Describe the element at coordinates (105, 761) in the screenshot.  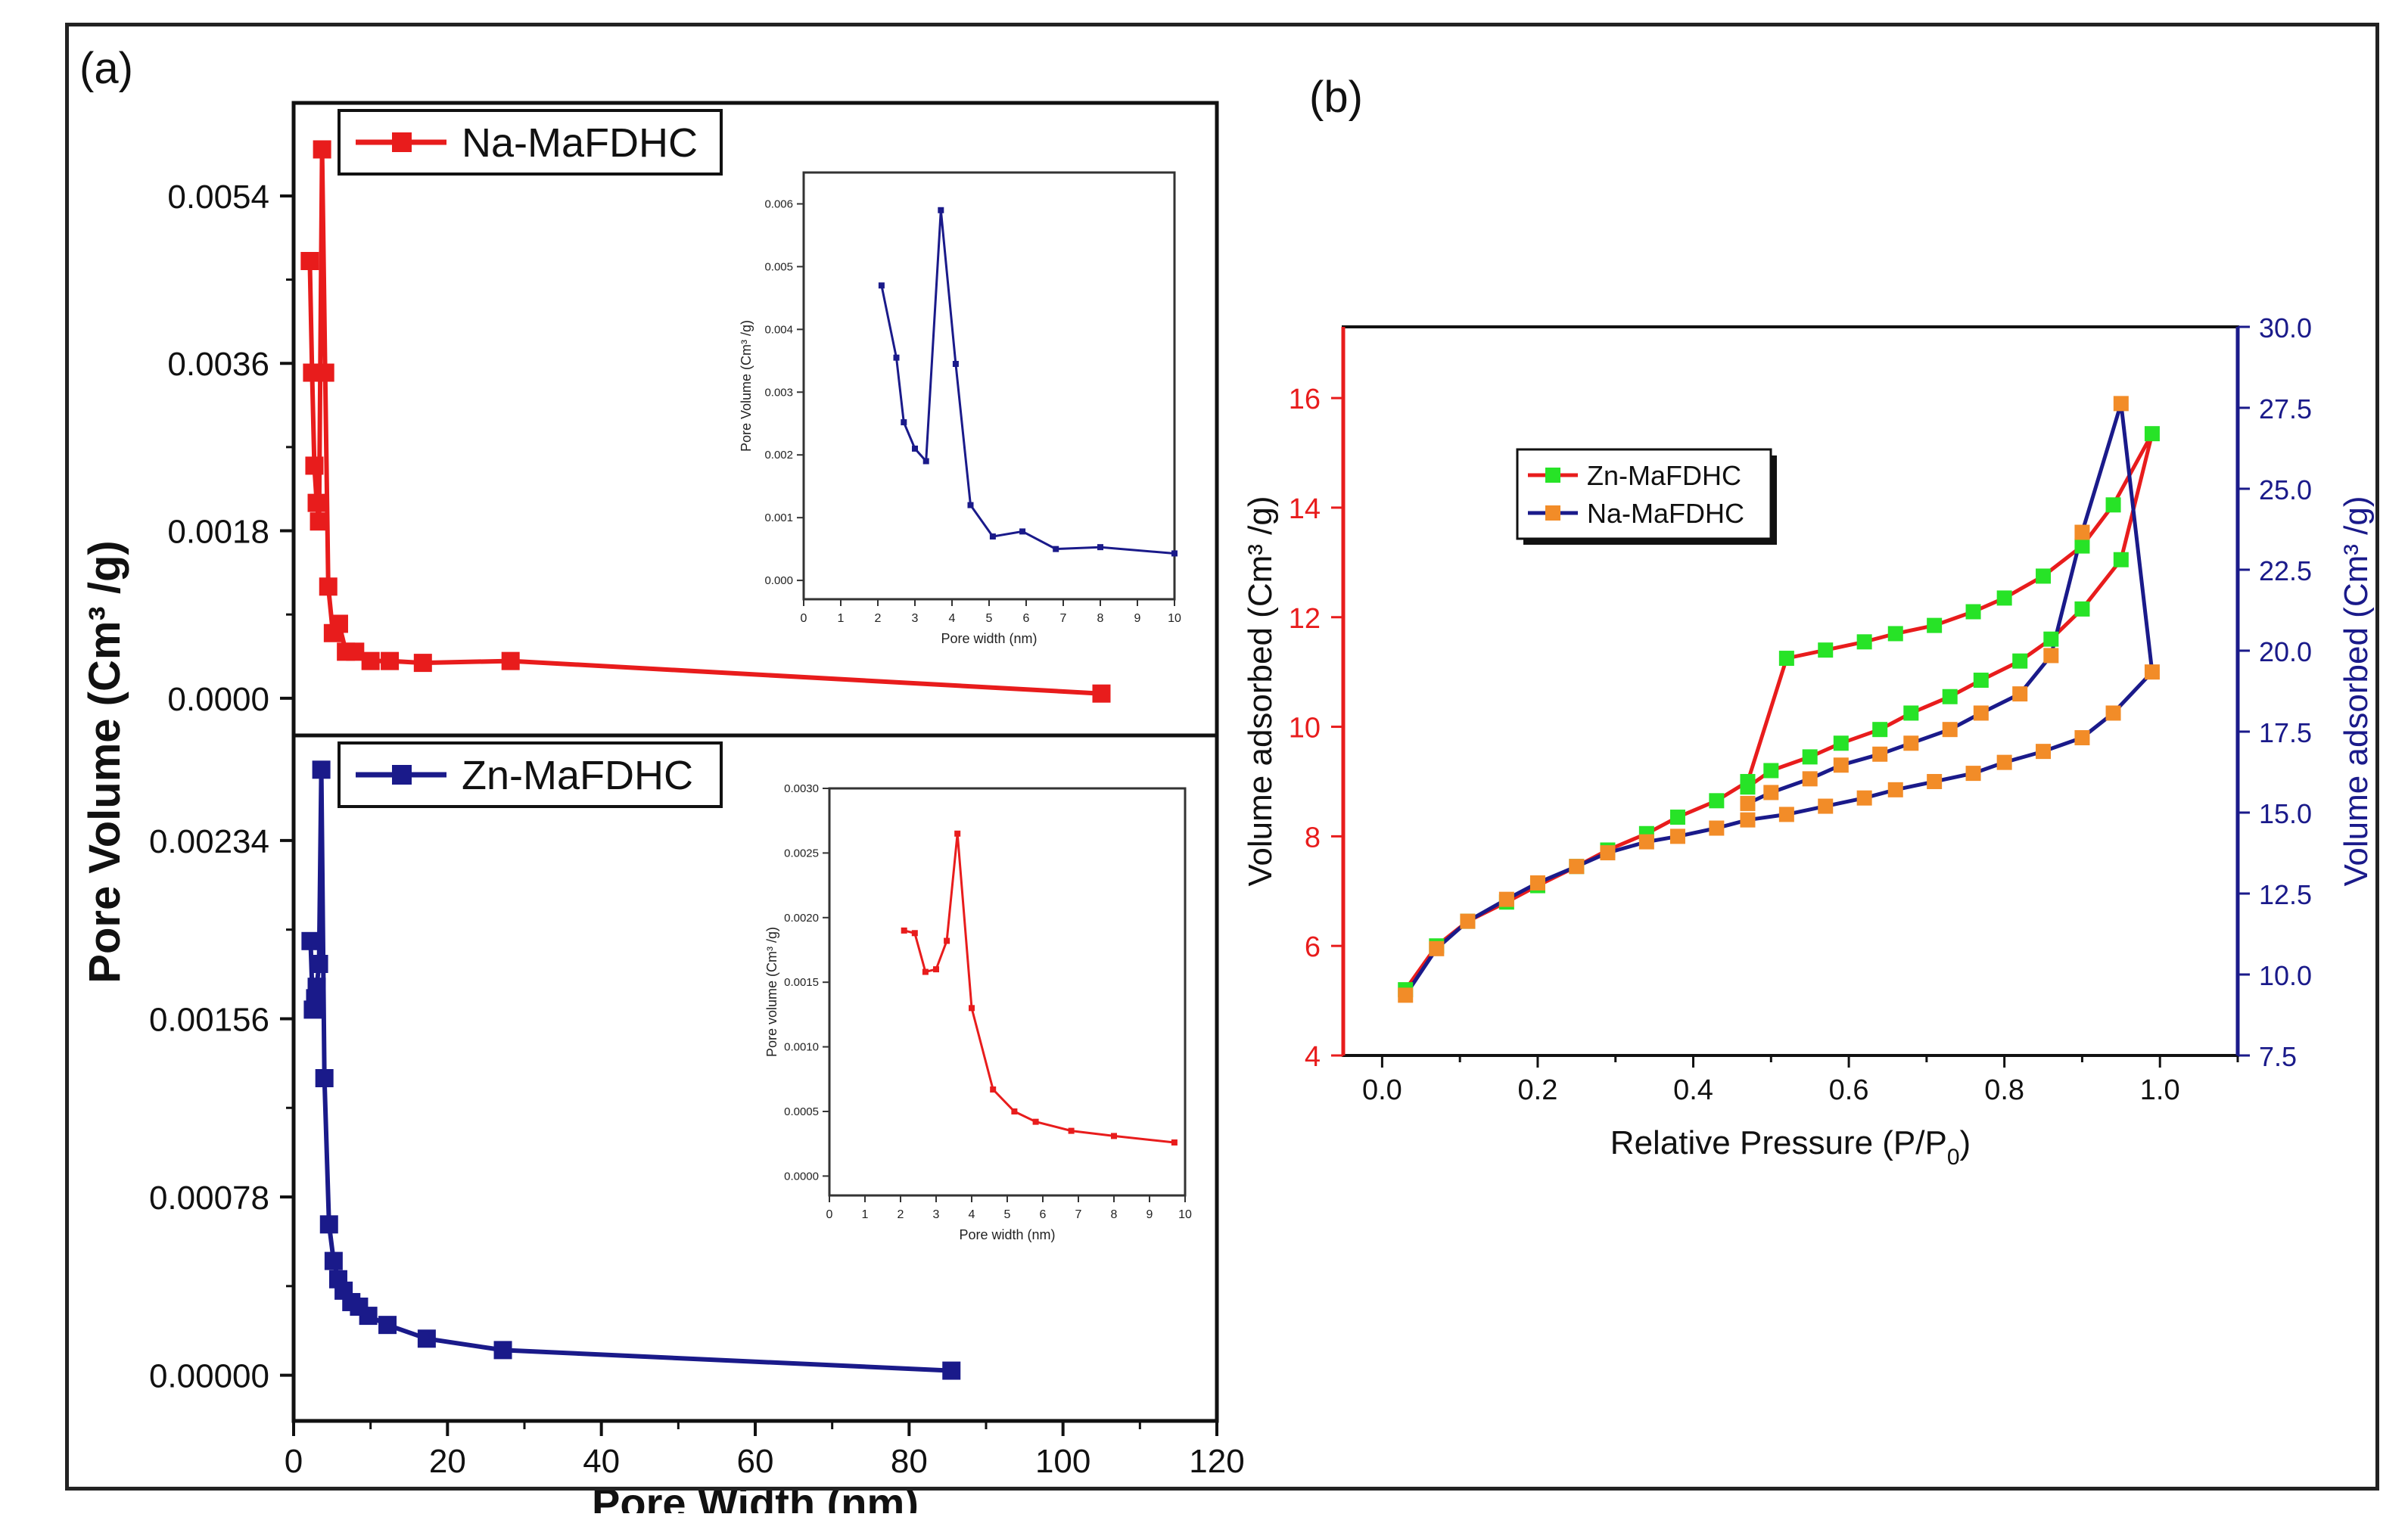
I see `y-axis-title-a: Pore Volume (Cm³ /g)` at that location.